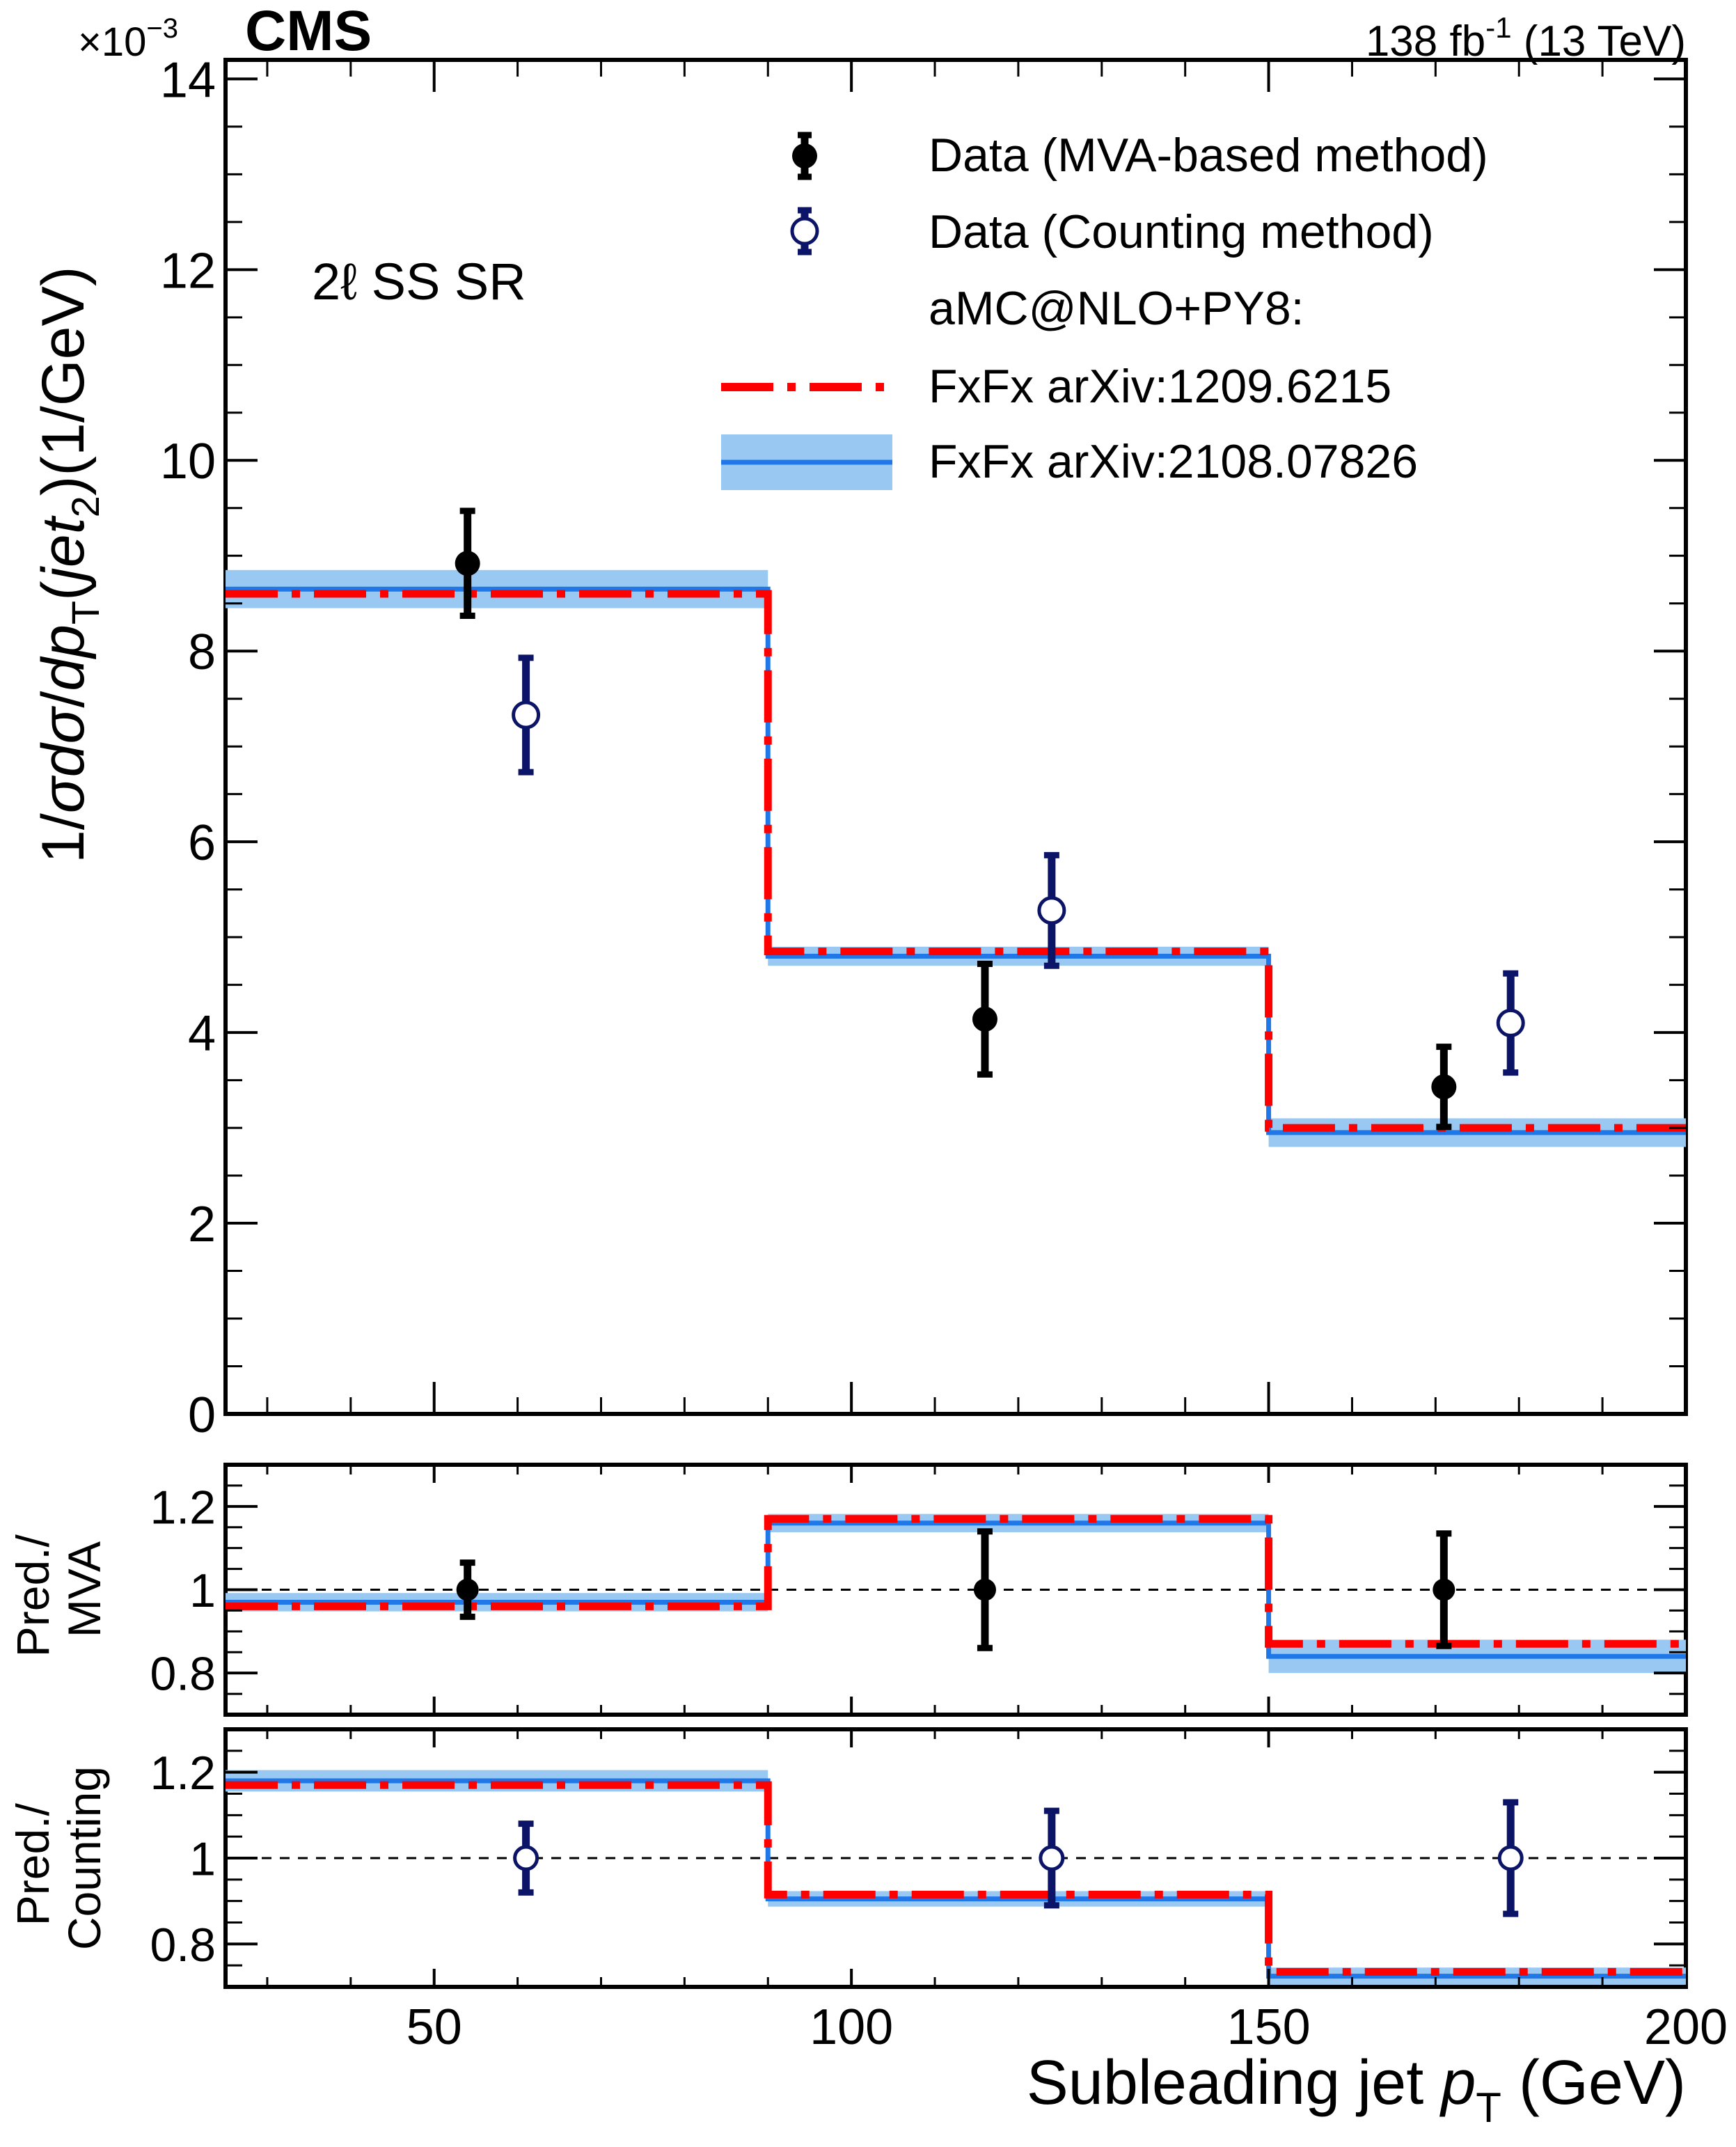  I want to click on legend-mva-marker, so click(805, 156).